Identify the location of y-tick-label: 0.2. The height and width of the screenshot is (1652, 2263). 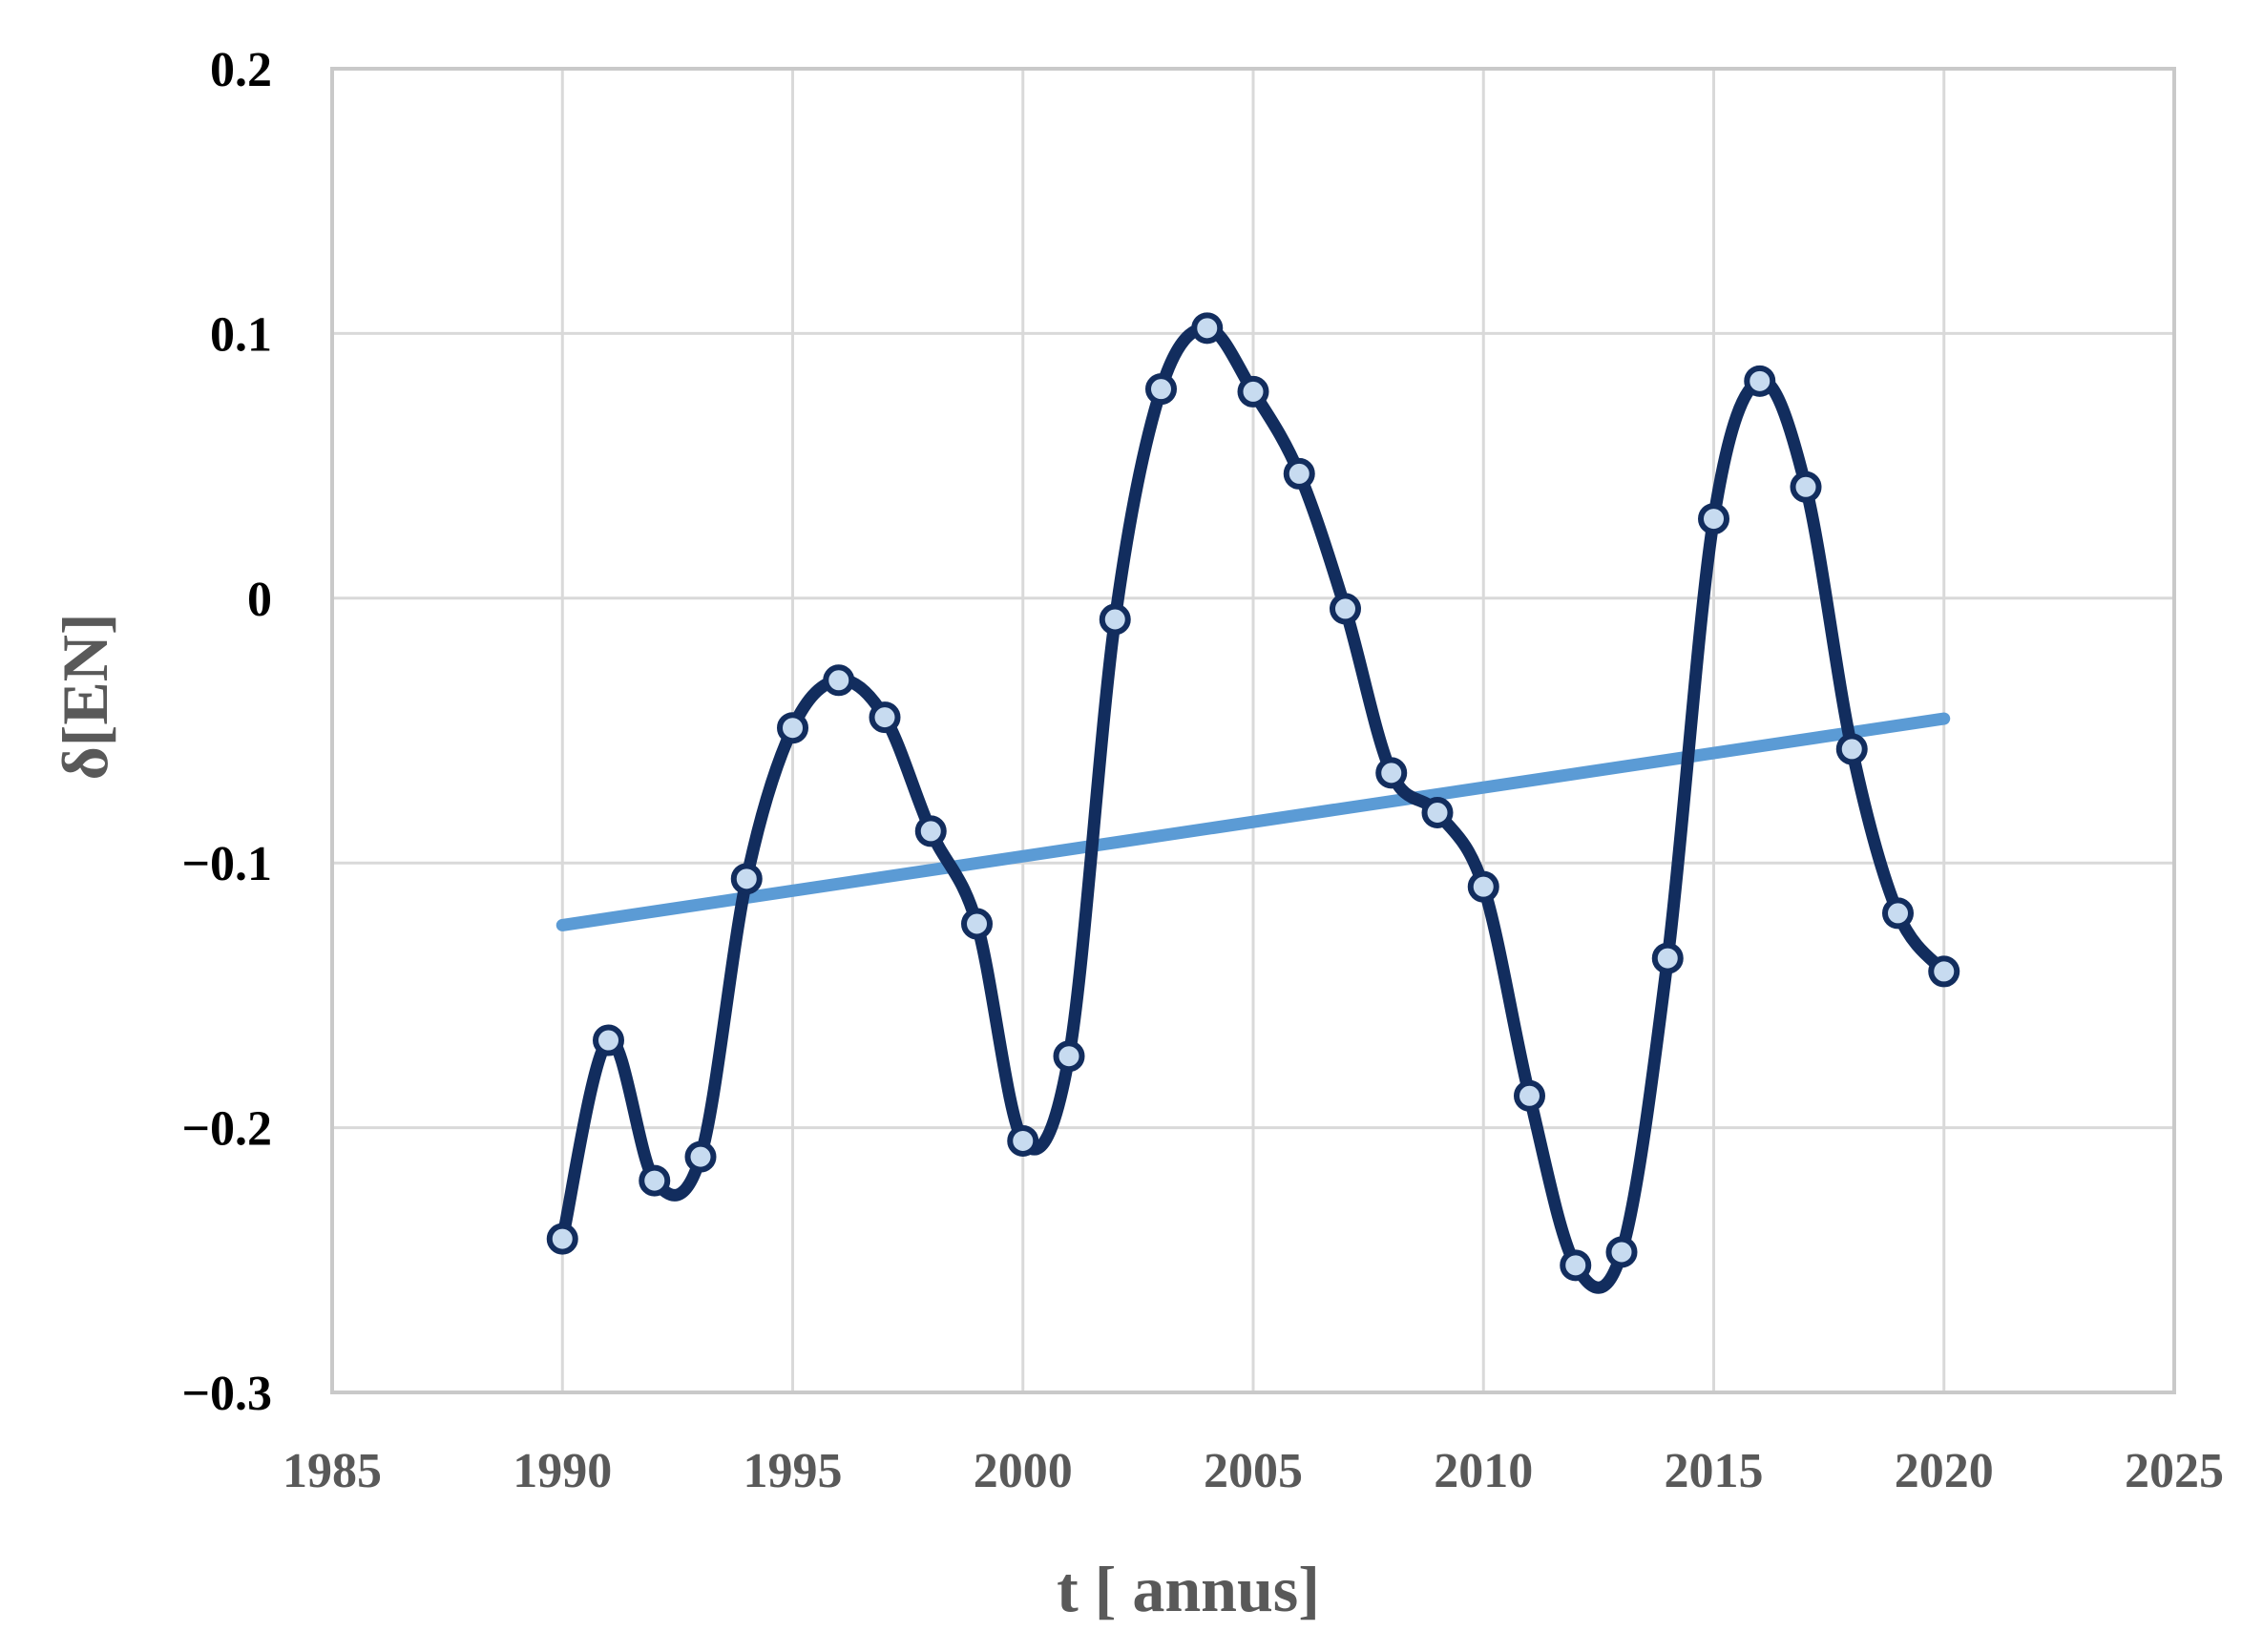
(241, 70).